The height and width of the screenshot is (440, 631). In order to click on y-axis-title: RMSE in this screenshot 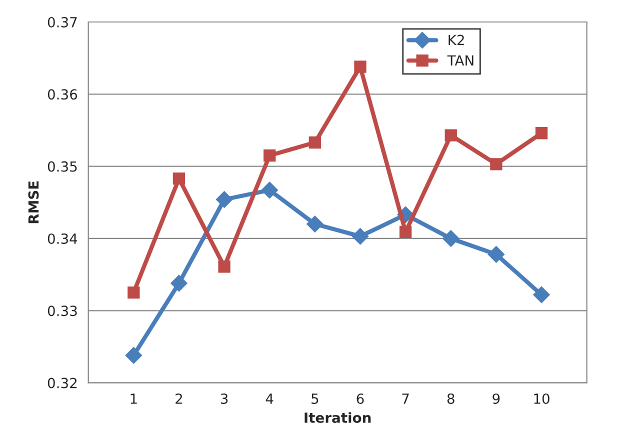, I will do `click(33, 202)`.